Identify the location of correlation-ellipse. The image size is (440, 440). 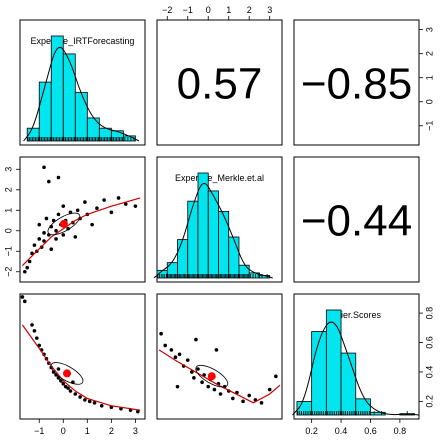
(64, 224).